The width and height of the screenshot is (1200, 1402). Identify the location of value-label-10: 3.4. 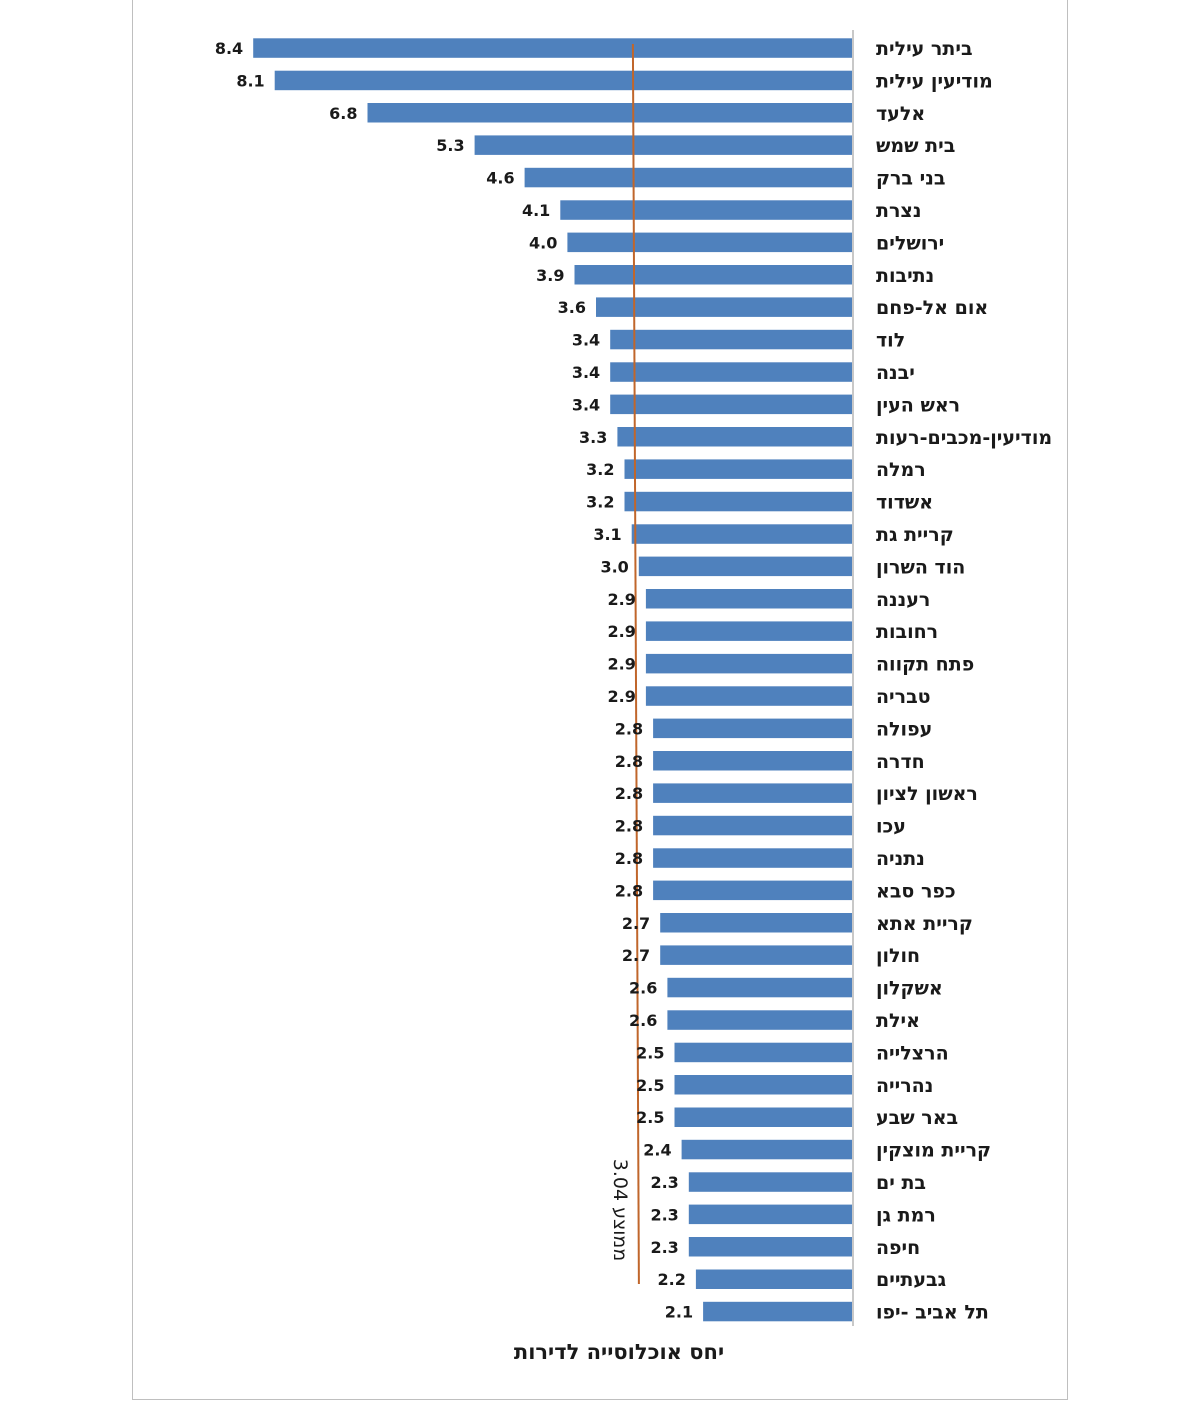
(586, 372).